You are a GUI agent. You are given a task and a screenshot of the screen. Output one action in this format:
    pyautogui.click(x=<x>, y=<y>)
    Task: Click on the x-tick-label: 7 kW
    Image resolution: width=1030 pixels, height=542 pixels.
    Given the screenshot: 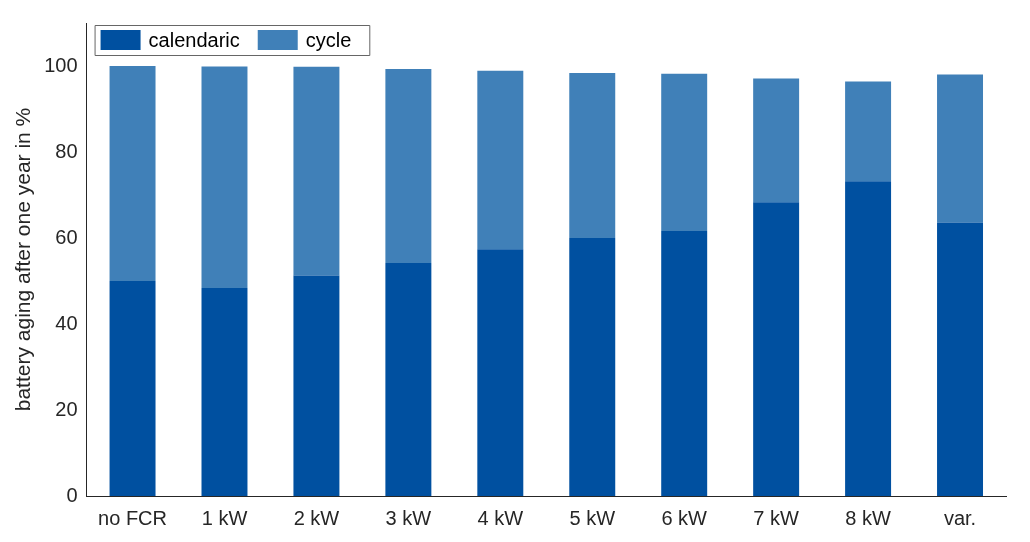 What is the action you would take?
    pyautogui.click(x=776, y=517)
    